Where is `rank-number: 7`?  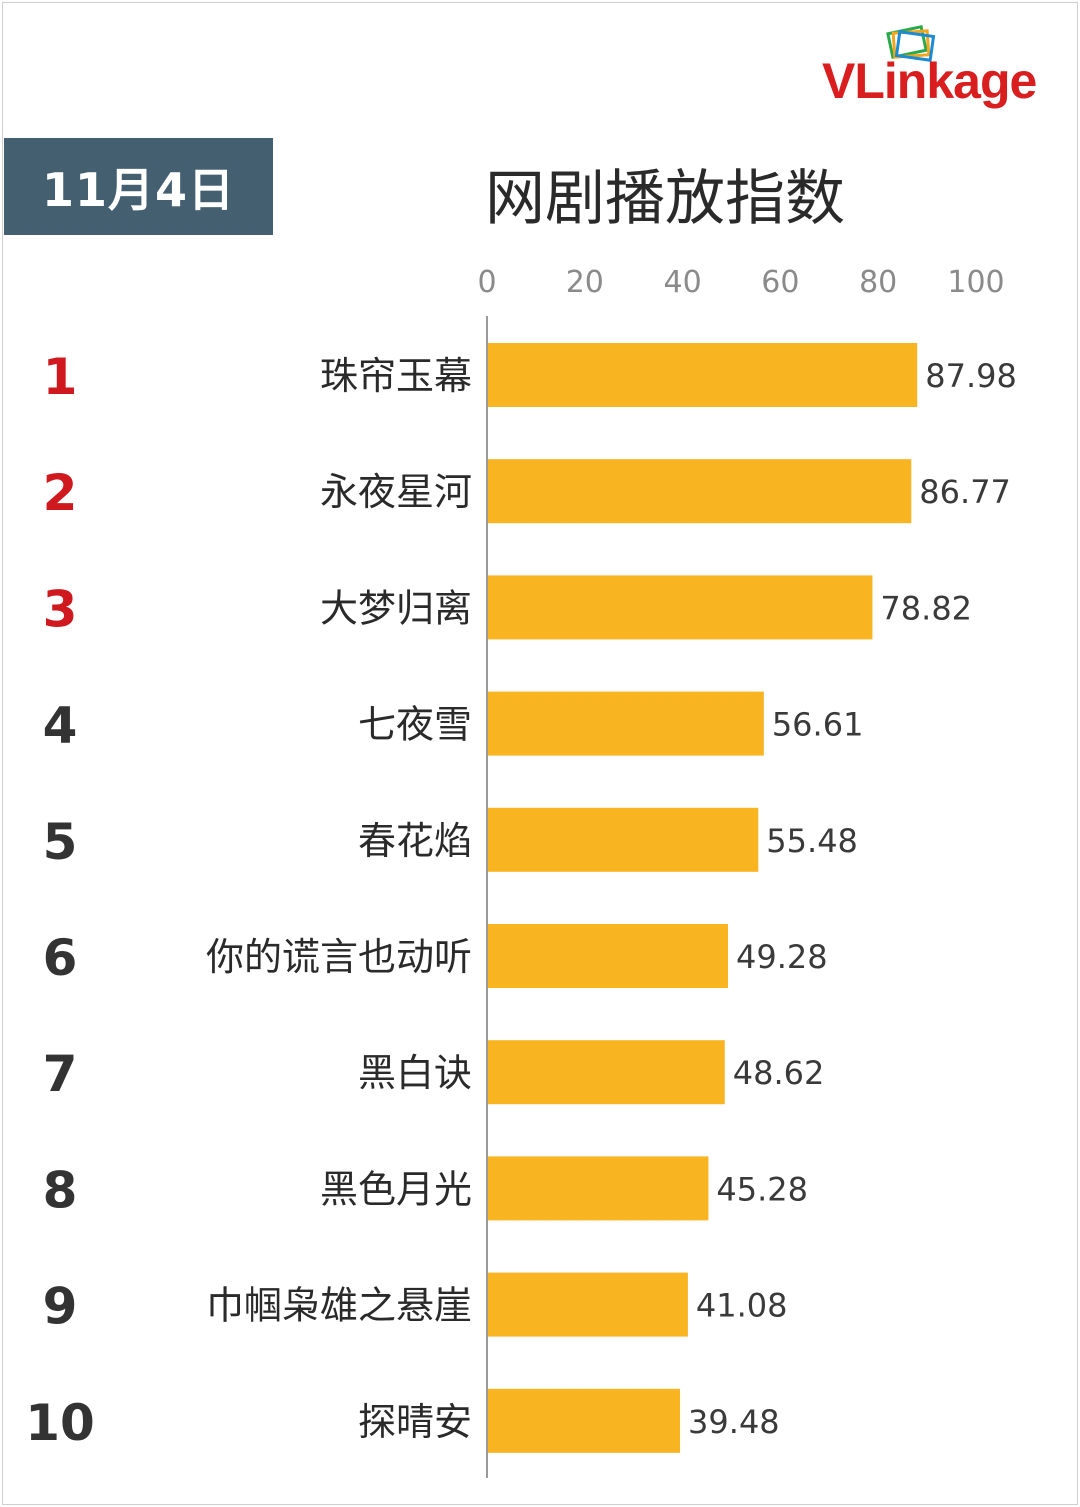
rank-number: 7 is located at coordinates (60, 1074).